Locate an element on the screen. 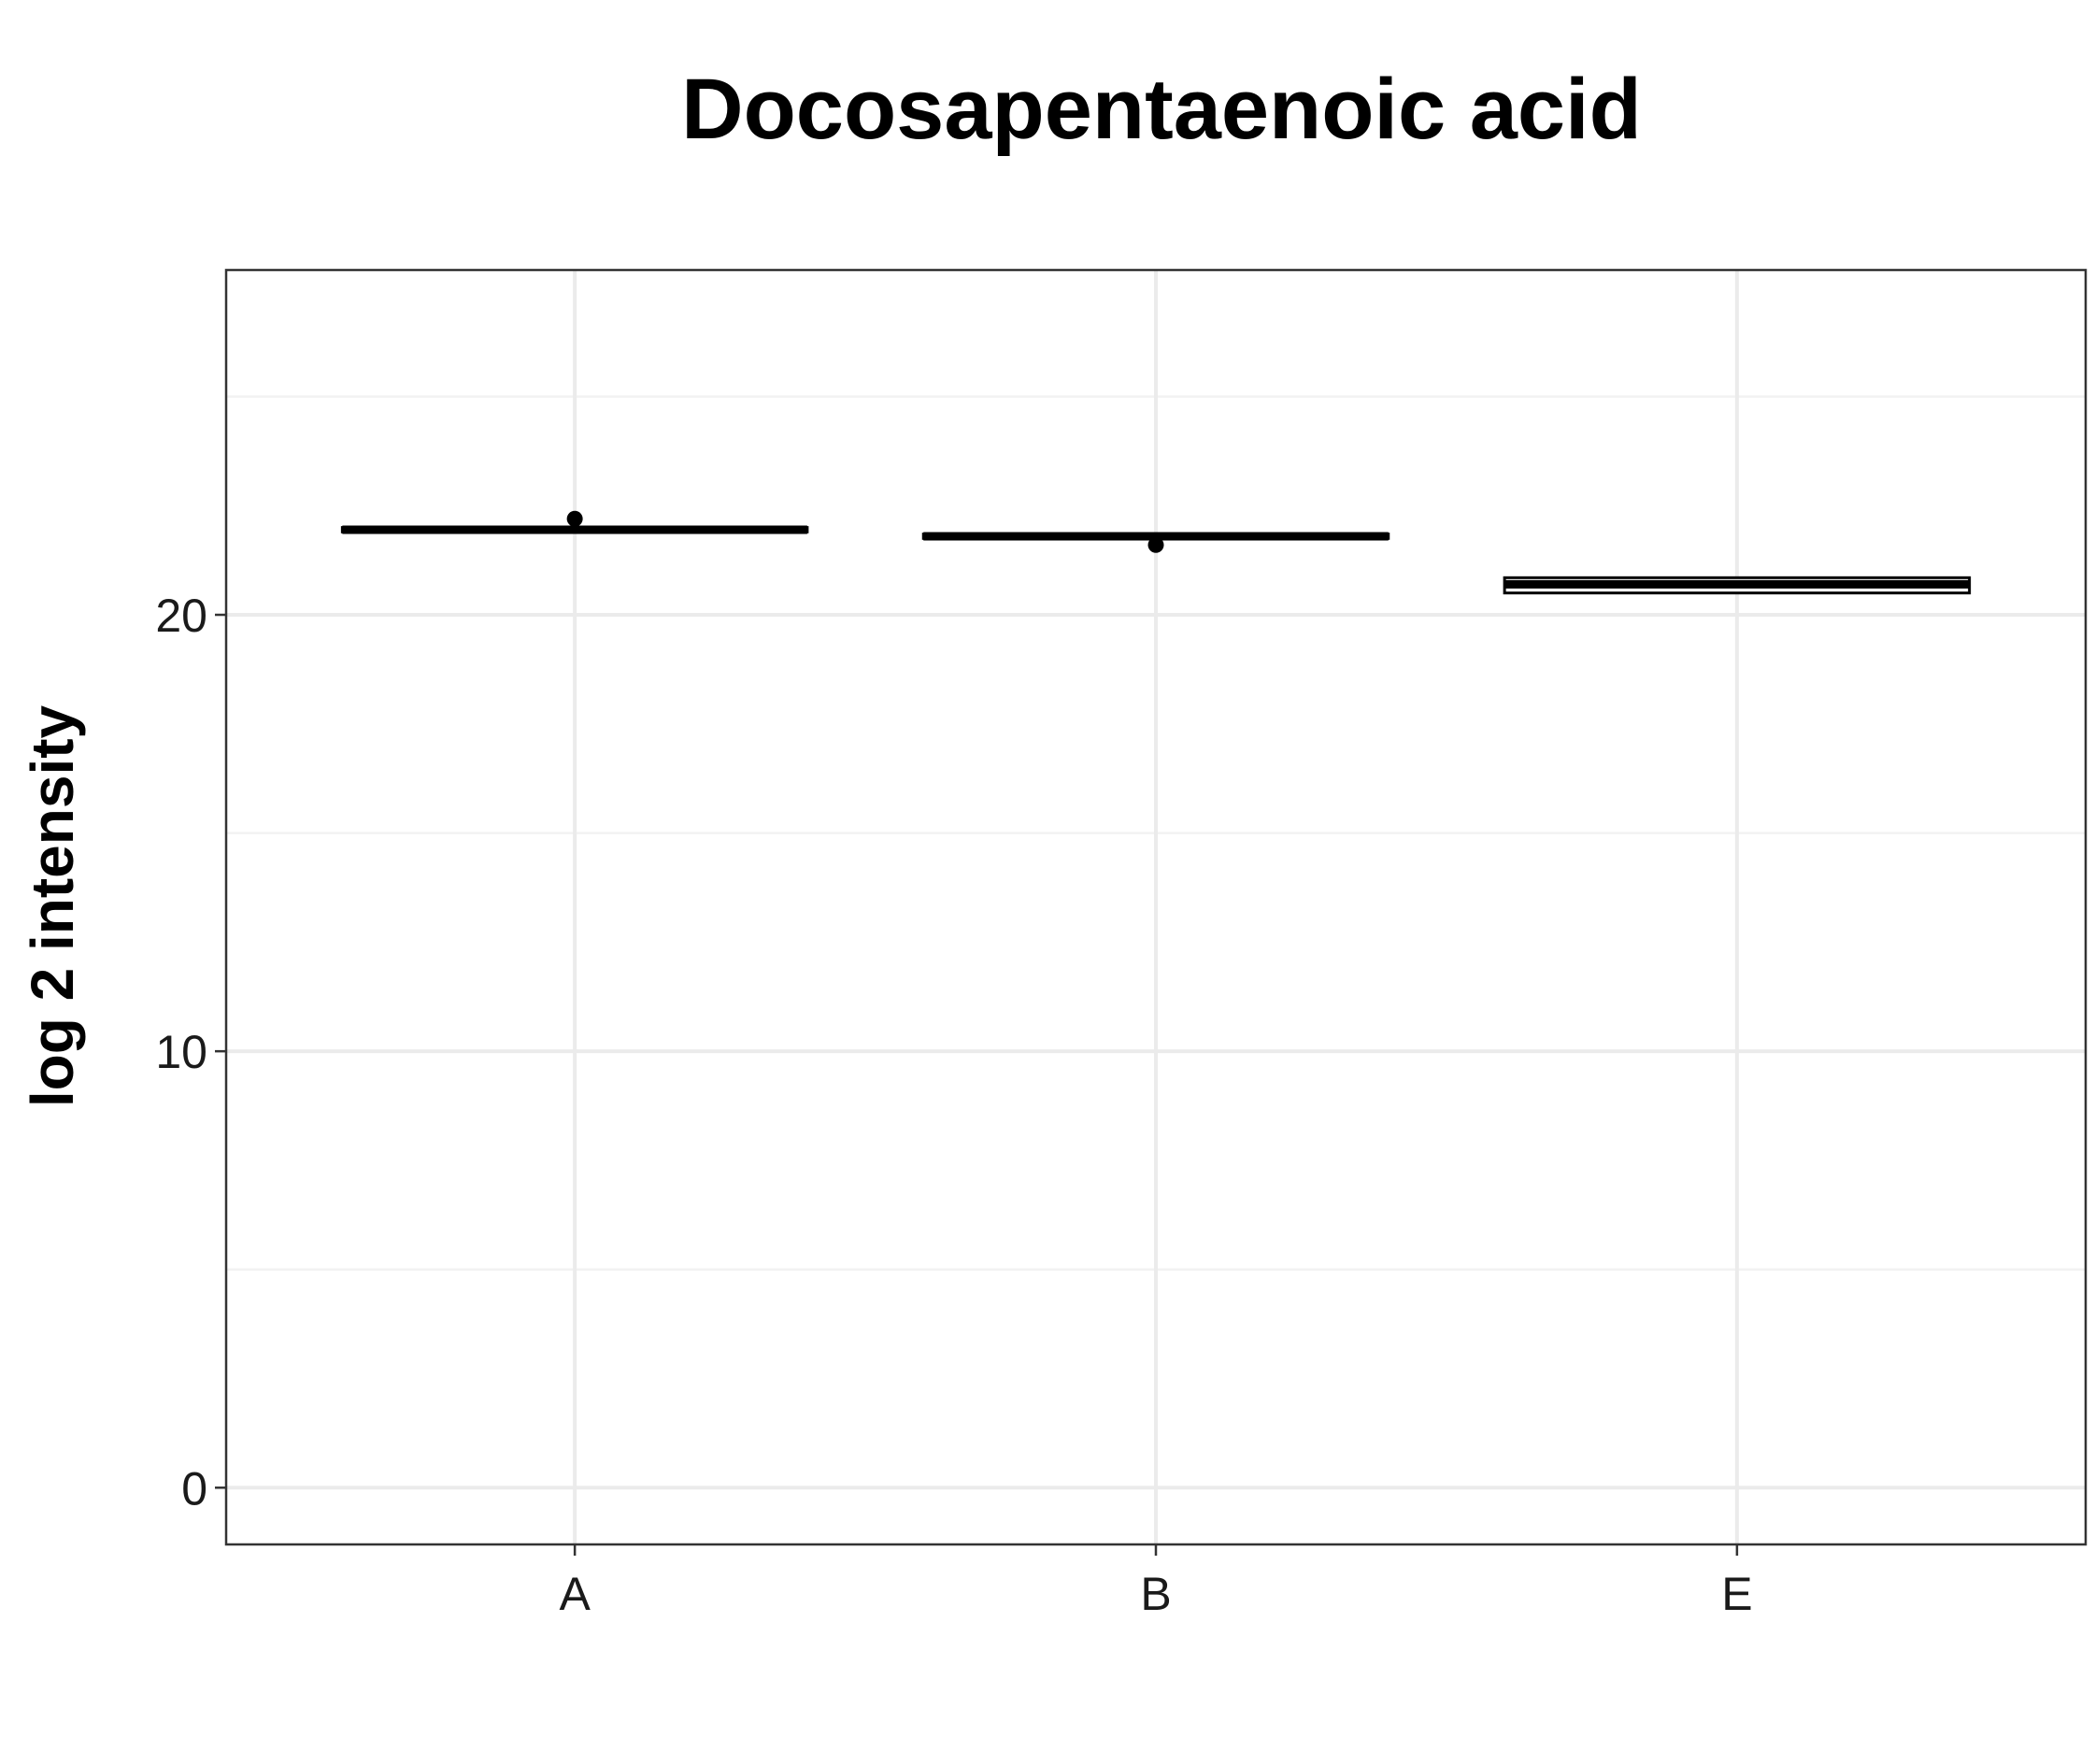 This screenshot has width=2095, height=1764. y-axis-label: log 2 intensity is located at coordinates (52, 905).